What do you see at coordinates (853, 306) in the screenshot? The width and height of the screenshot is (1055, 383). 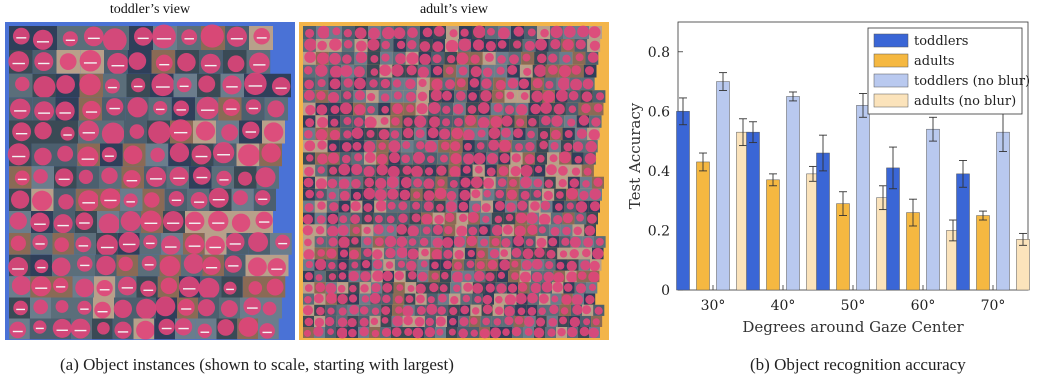 I see `x-tick-label: 50°` at bounding box center [853, 306].